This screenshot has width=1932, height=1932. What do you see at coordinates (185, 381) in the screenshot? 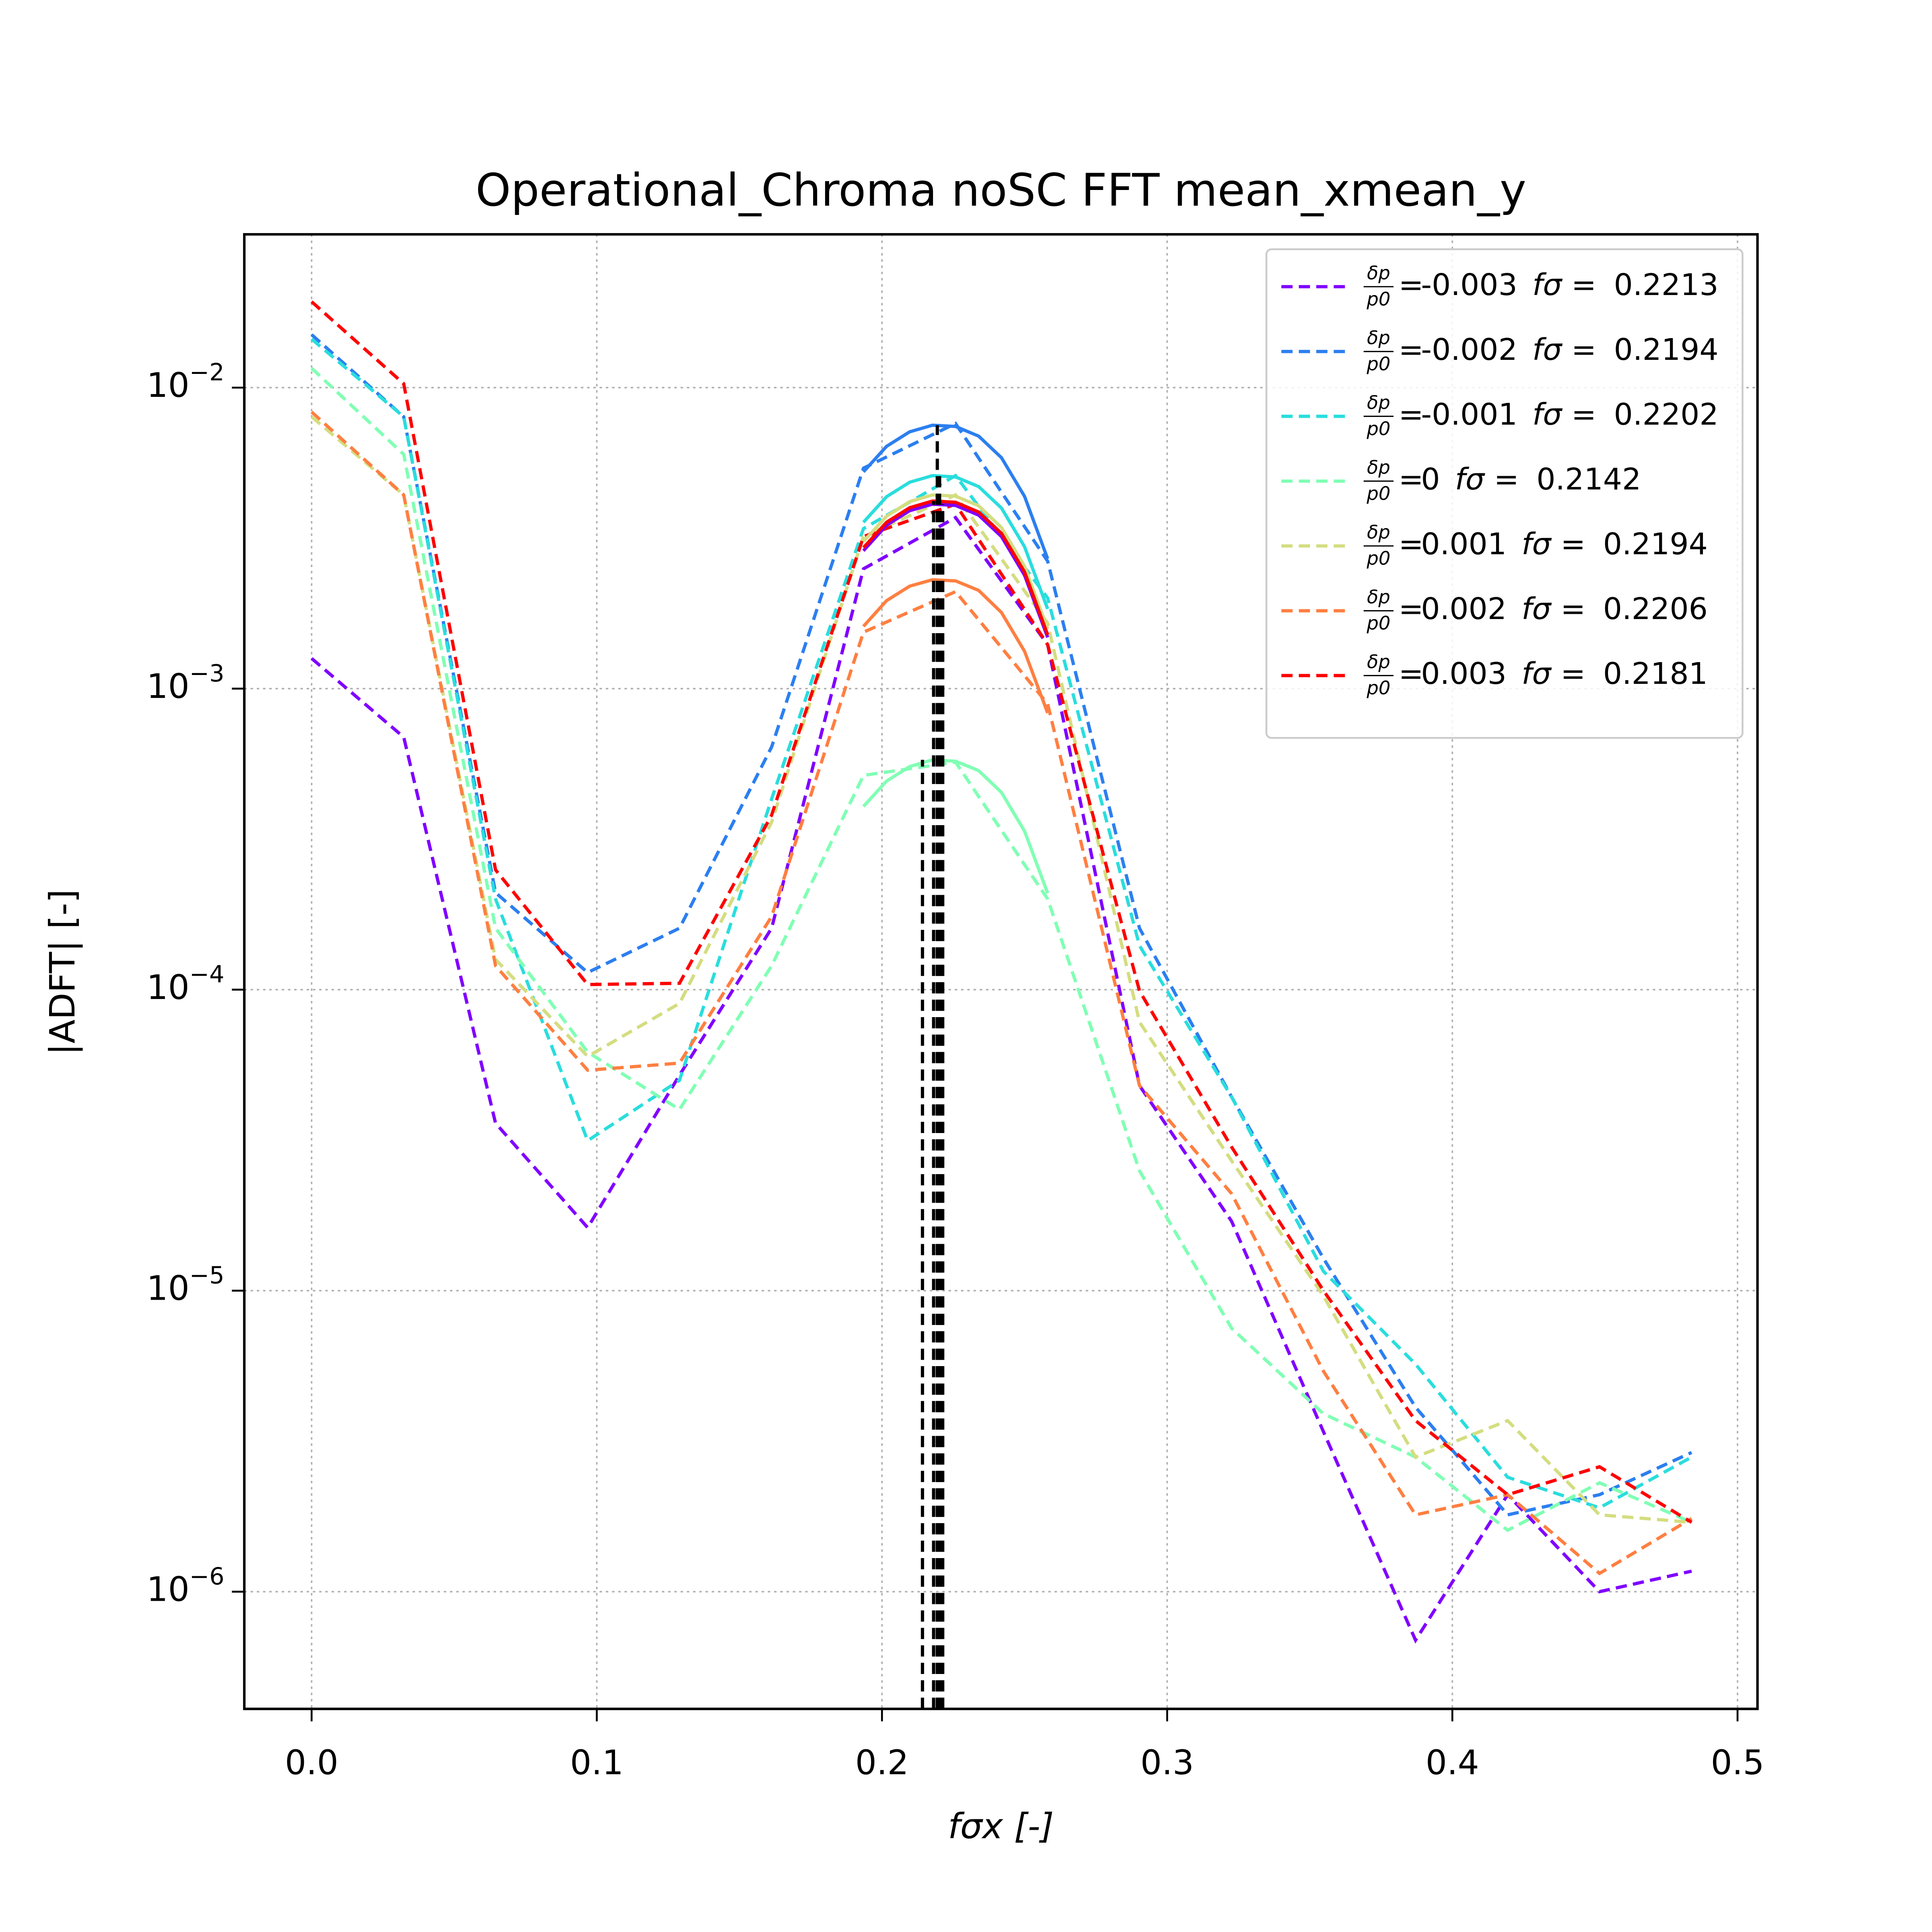
I see `y-tick-label: 10⁻²` at bounding box center [185, 381].